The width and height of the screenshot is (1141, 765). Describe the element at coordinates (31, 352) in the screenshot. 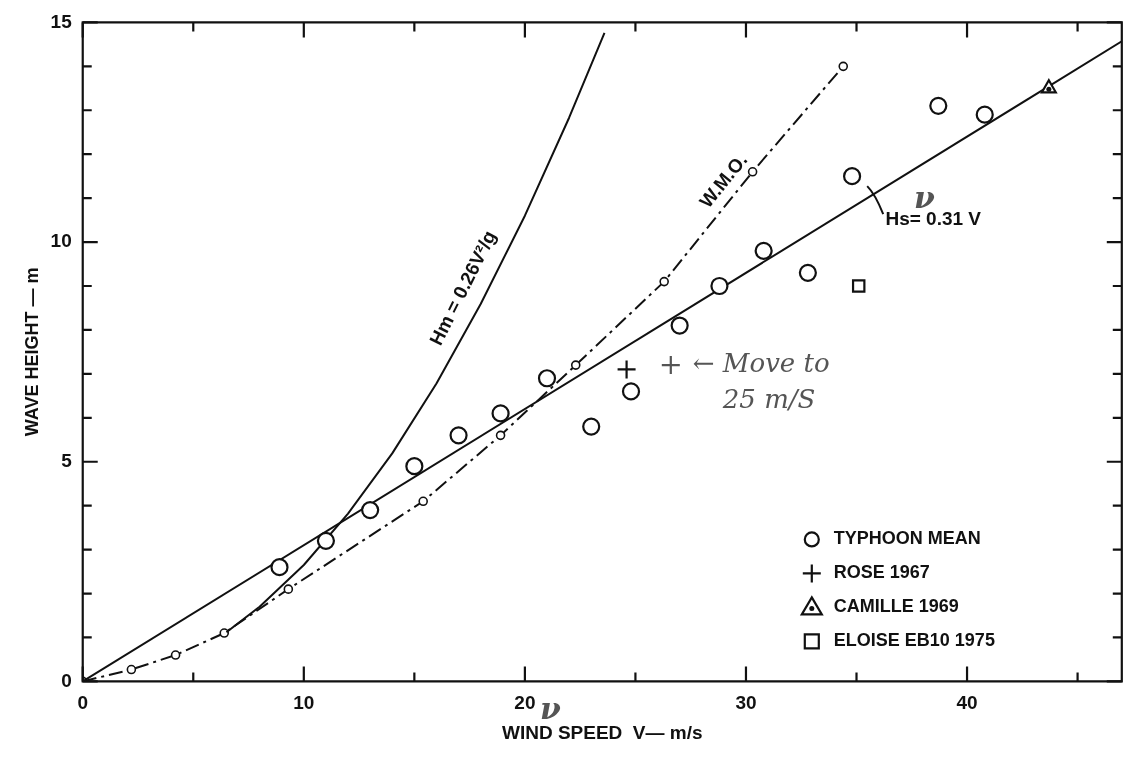

I see `y-axis-title: WAVE HEIGHT — m` at that location.